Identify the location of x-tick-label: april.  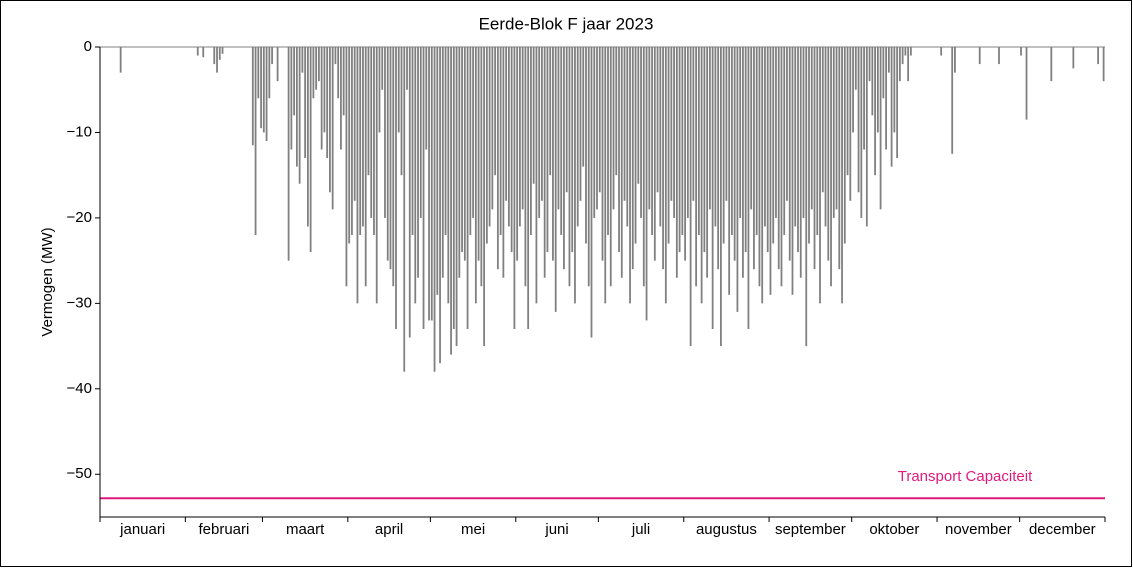
(389, 529).